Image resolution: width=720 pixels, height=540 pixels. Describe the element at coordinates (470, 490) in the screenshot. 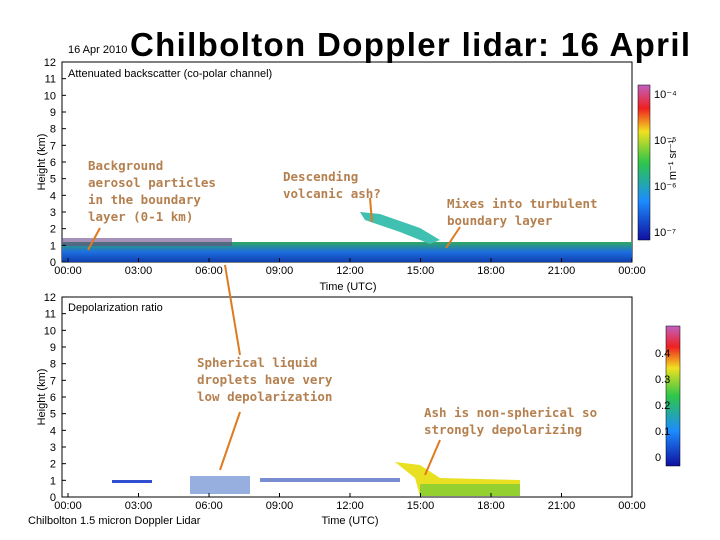

I see `ash-depol` at that location.